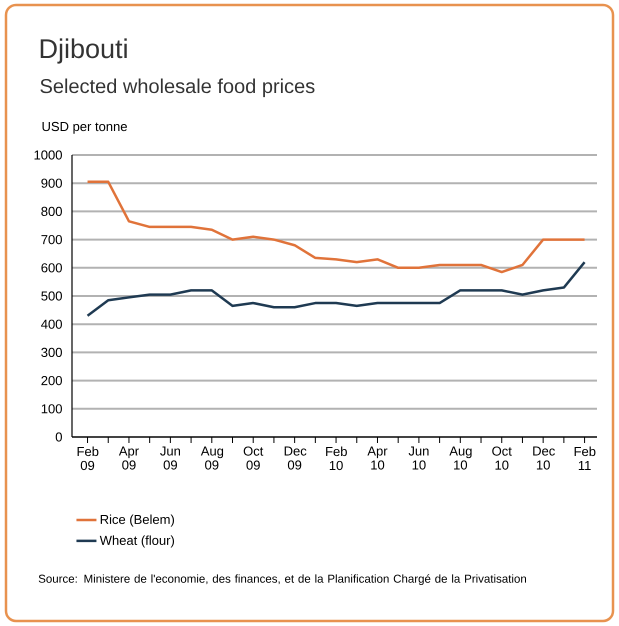 This screenshot has height=626, width=619. Describe the element at coordinates (170, 458) in the screenshot. I see `x-tick-label: Jun 09` at that location.